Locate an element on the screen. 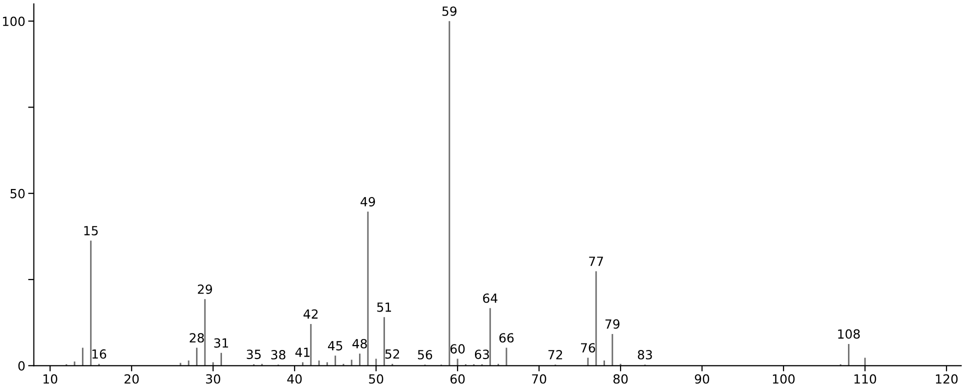  annotation: 49 is located at coordinates (367, 201).